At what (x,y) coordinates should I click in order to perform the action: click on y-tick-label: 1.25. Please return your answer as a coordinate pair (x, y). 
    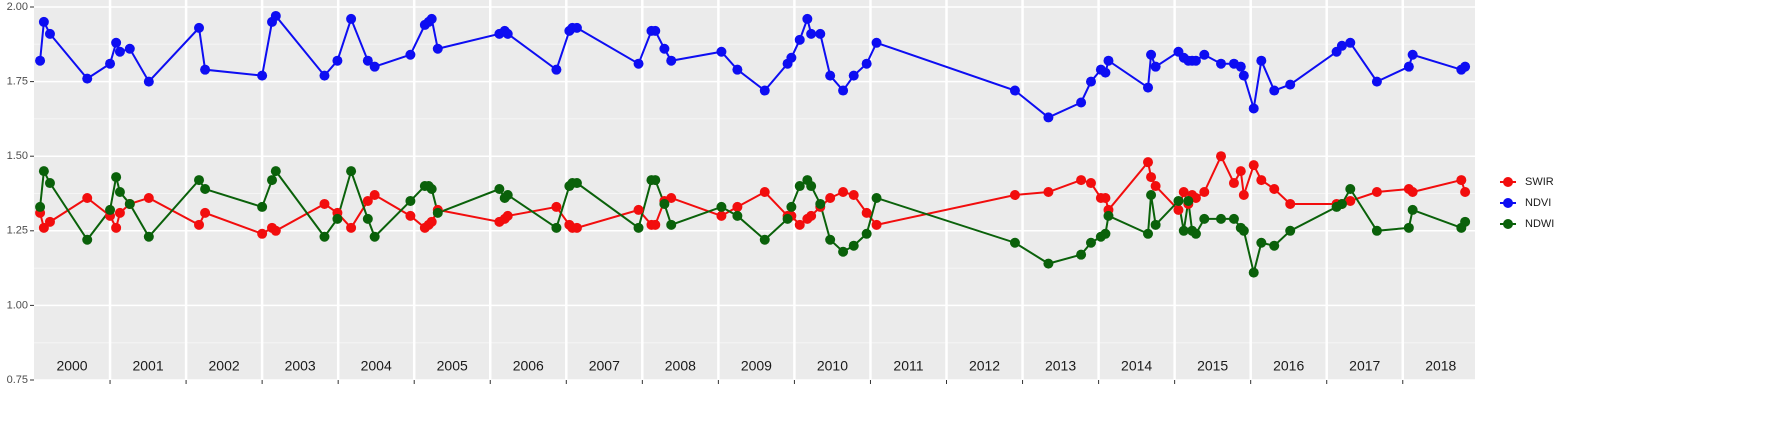
    Looking at the image, I should click on (17, 231).